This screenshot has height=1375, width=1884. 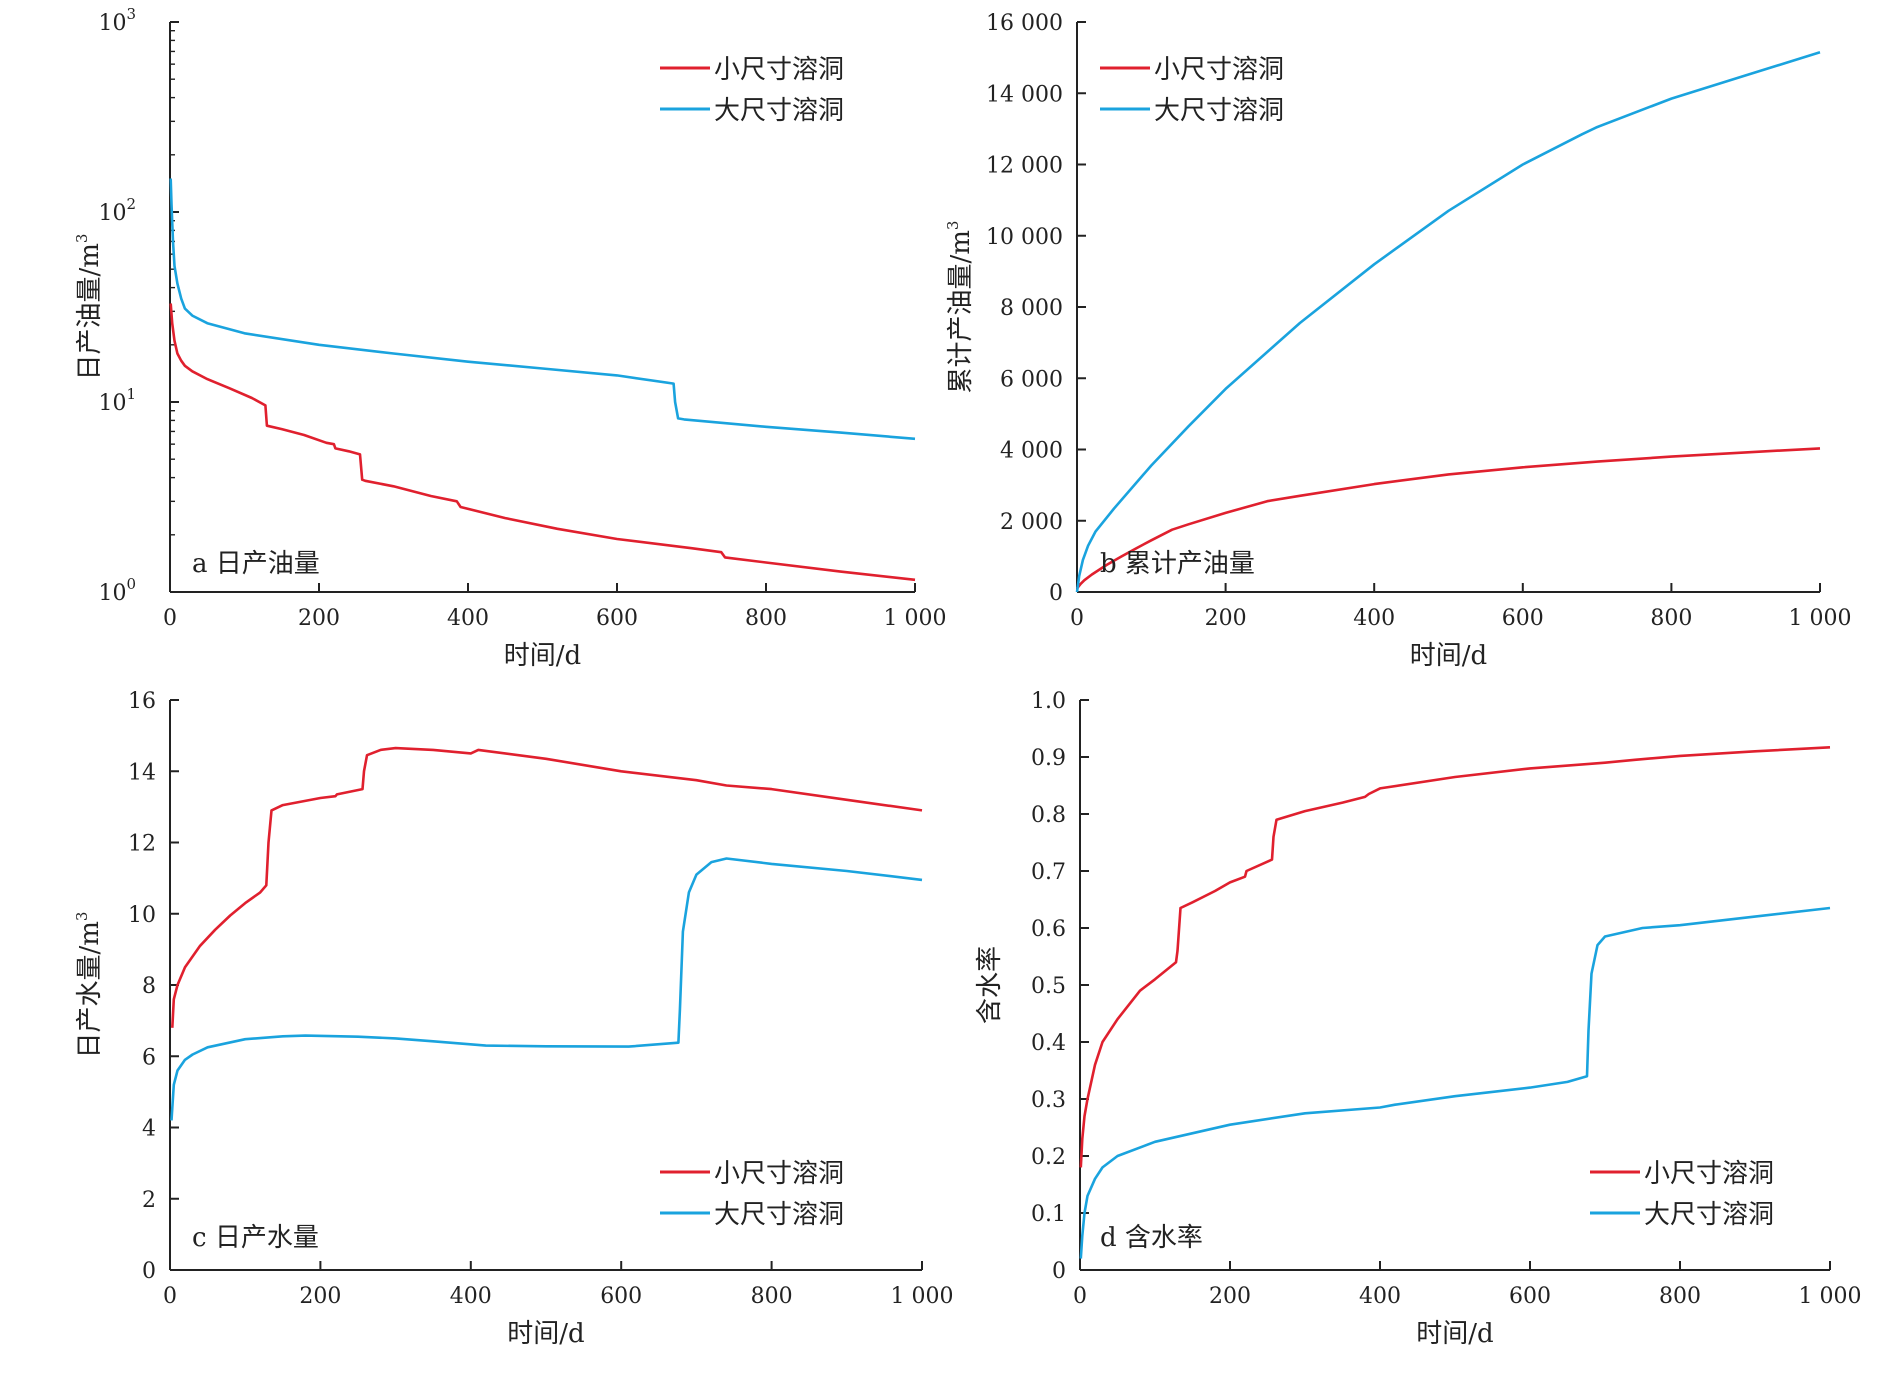 I want to click on y-tick-label: 0.7, so click(x=1048, y=872).